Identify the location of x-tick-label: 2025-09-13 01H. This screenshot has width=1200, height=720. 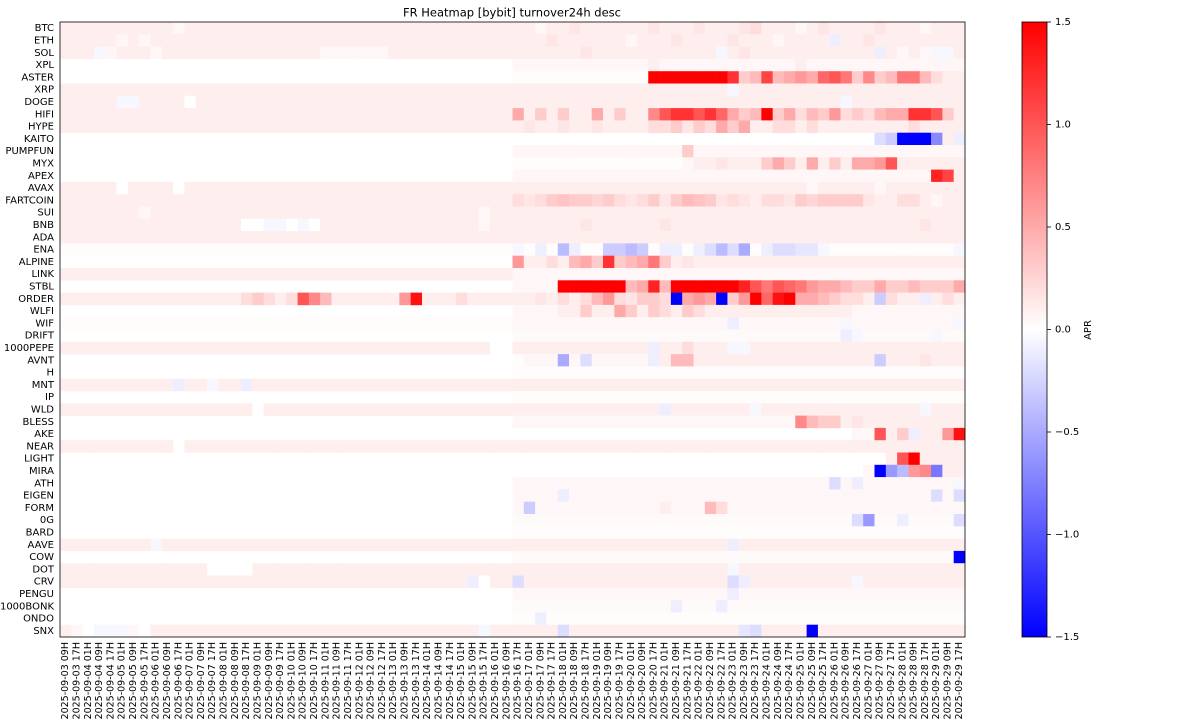
(393, 680).